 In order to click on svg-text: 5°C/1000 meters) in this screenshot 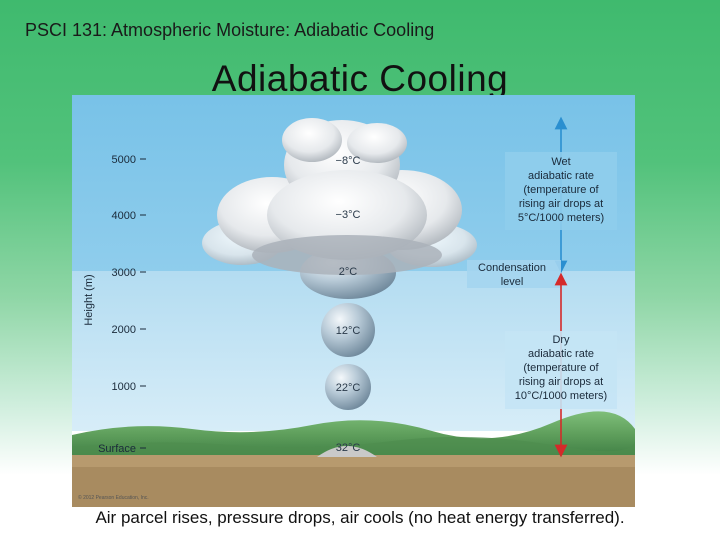, I will do `click(561, 218)`.